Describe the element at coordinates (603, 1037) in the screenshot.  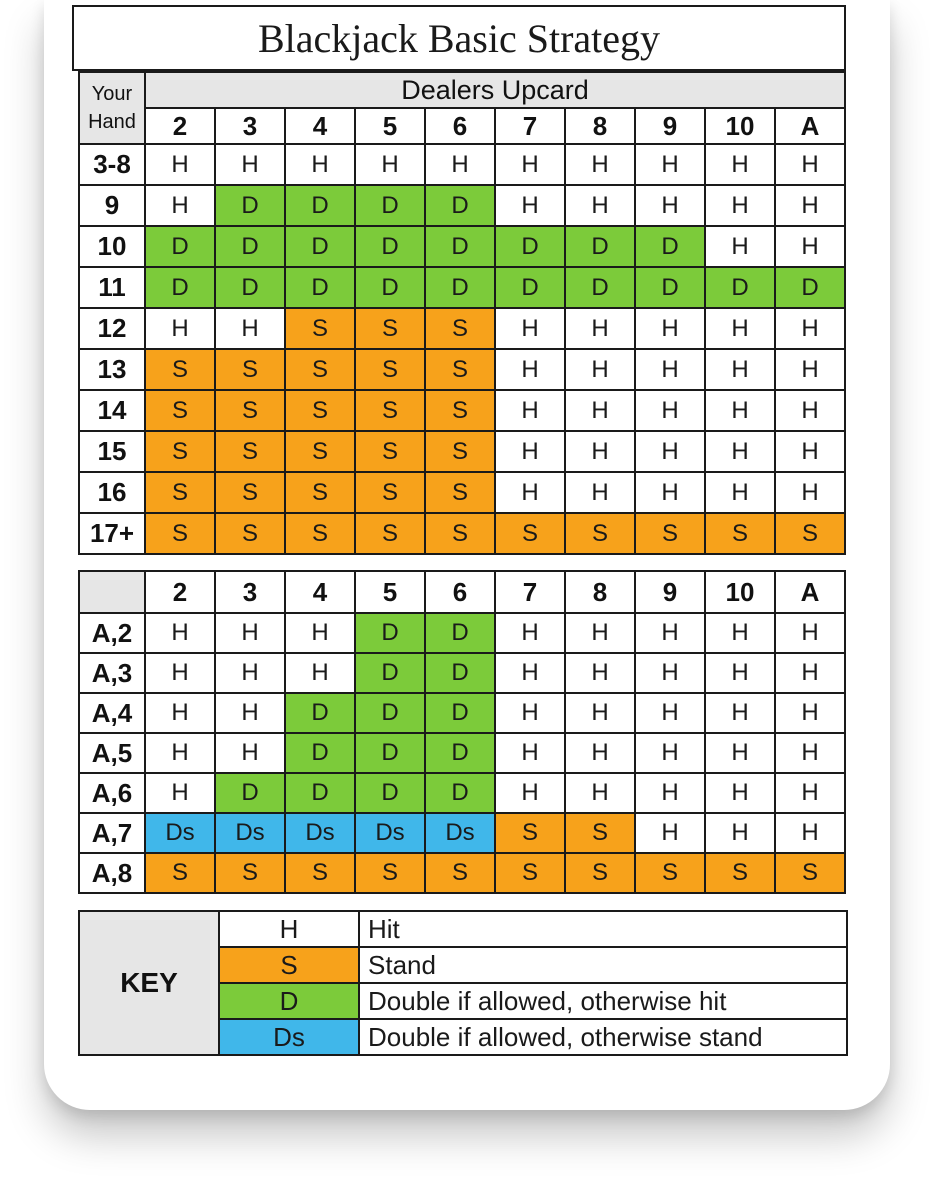
I see `key-meaning: Double if allowed, otherwise stand` at that location.